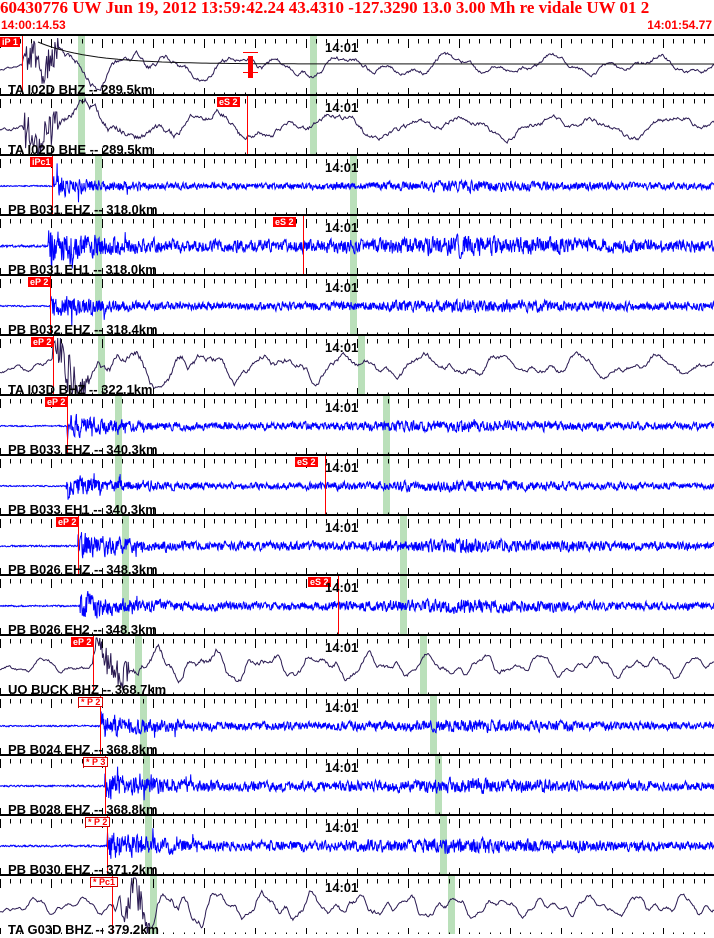 The height and width of the screenshot is (938, 714). What do you see at coordinates (357, 904) in the screenshot?
I see `trace-panel: * Pc1 14:01 TA G03D BHZ -- 379.2km` at bounding box center [357, 904].